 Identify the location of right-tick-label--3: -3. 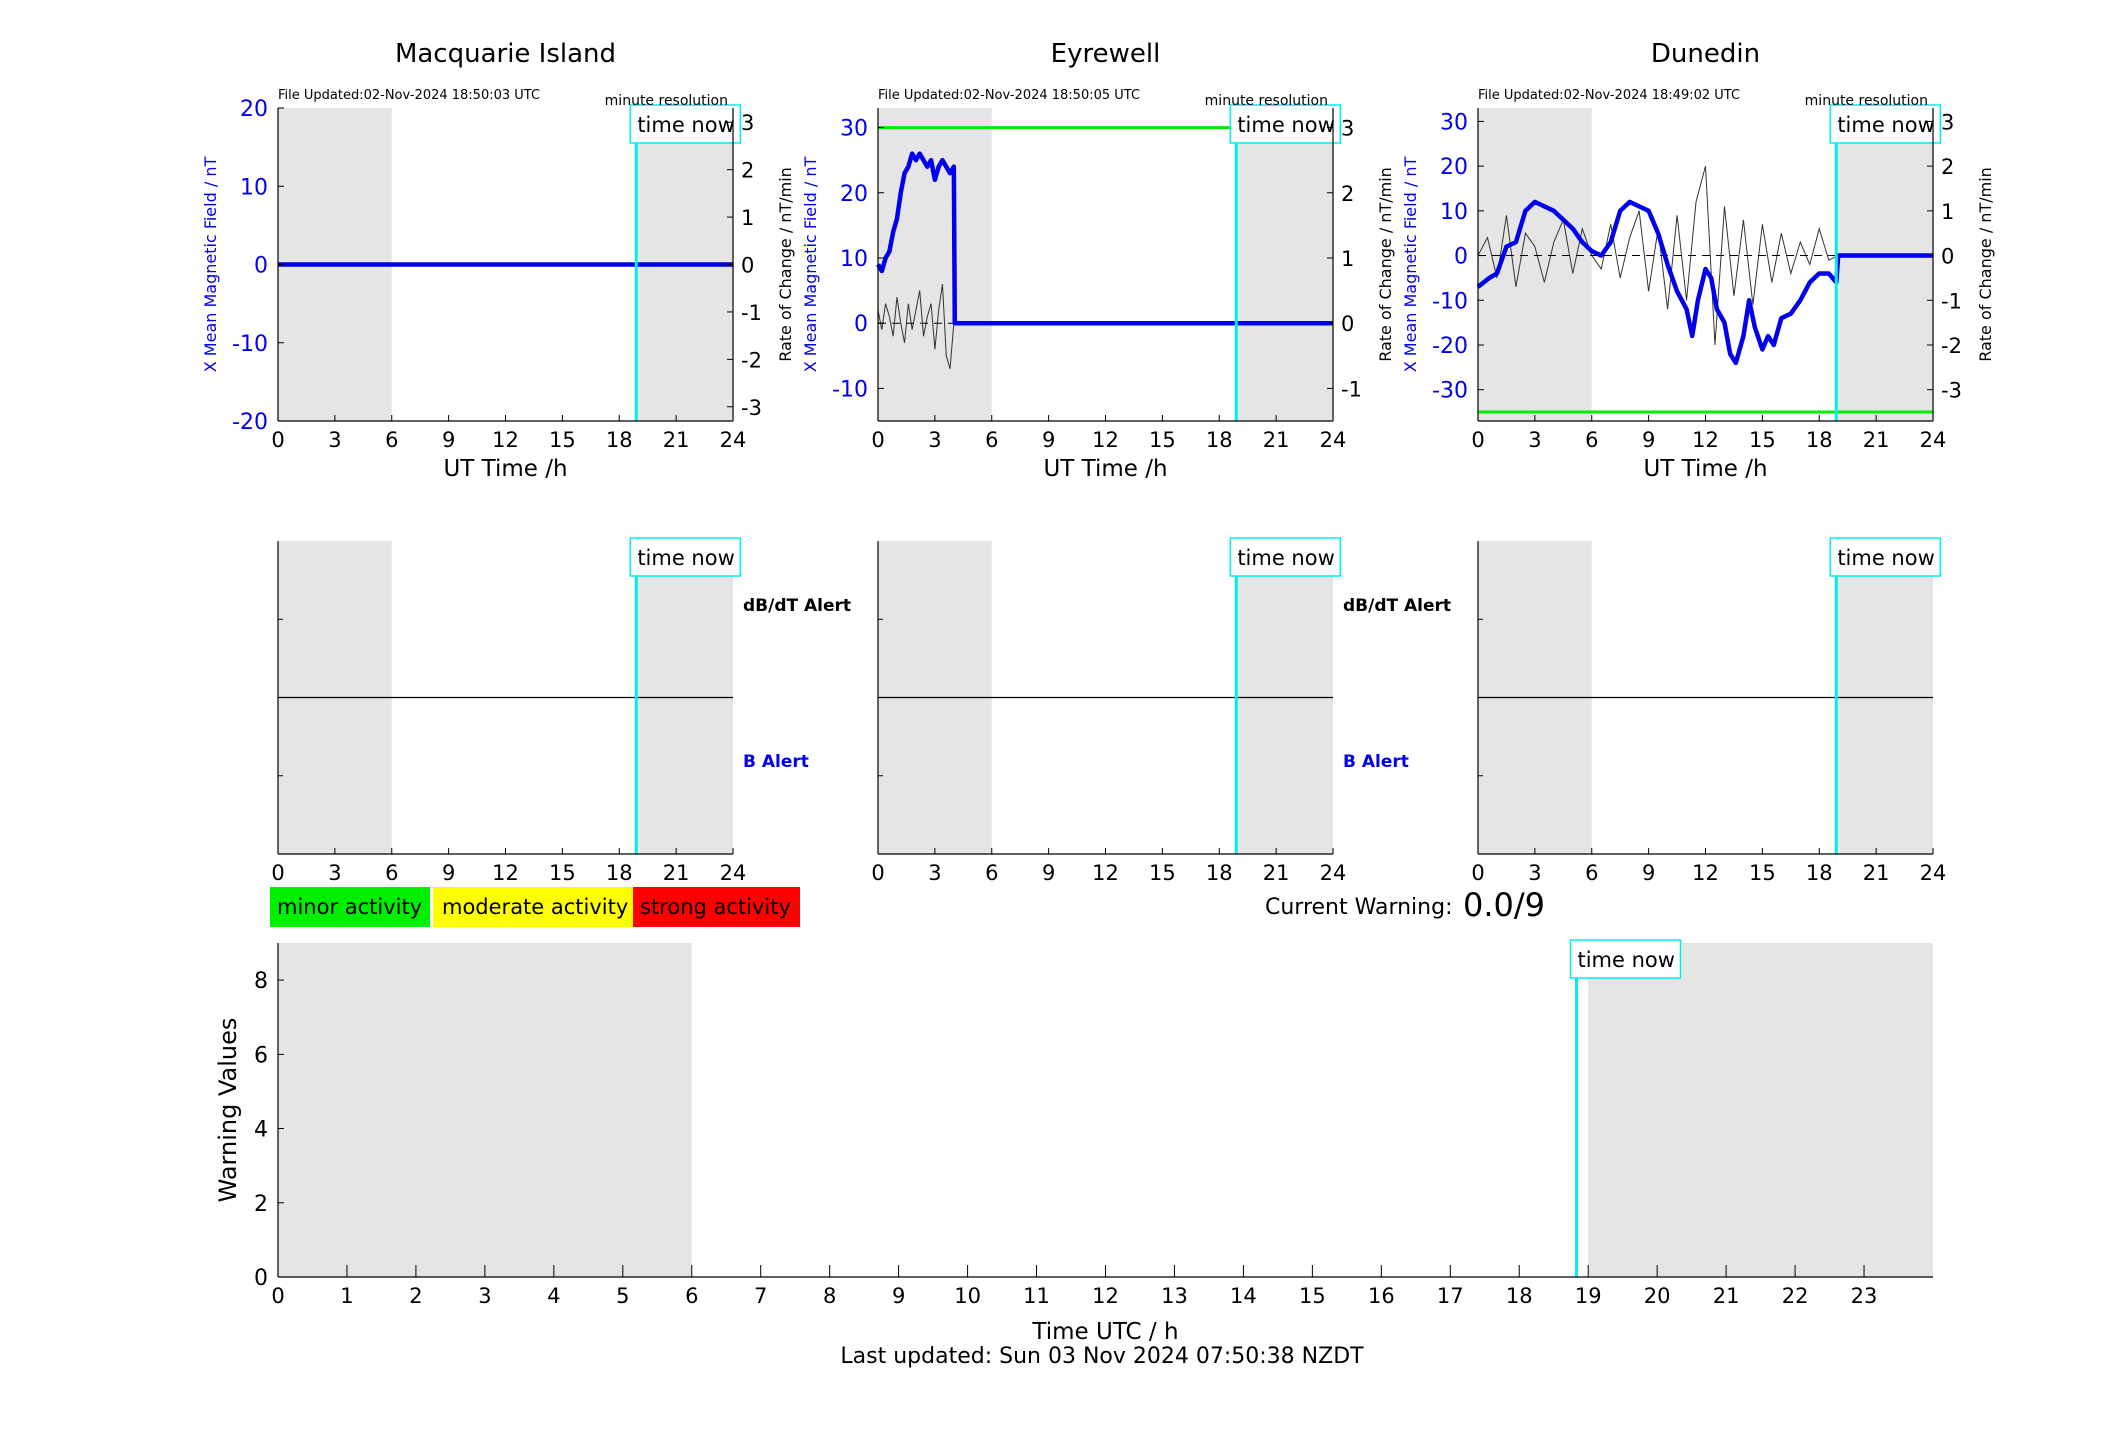
(1951, 391).